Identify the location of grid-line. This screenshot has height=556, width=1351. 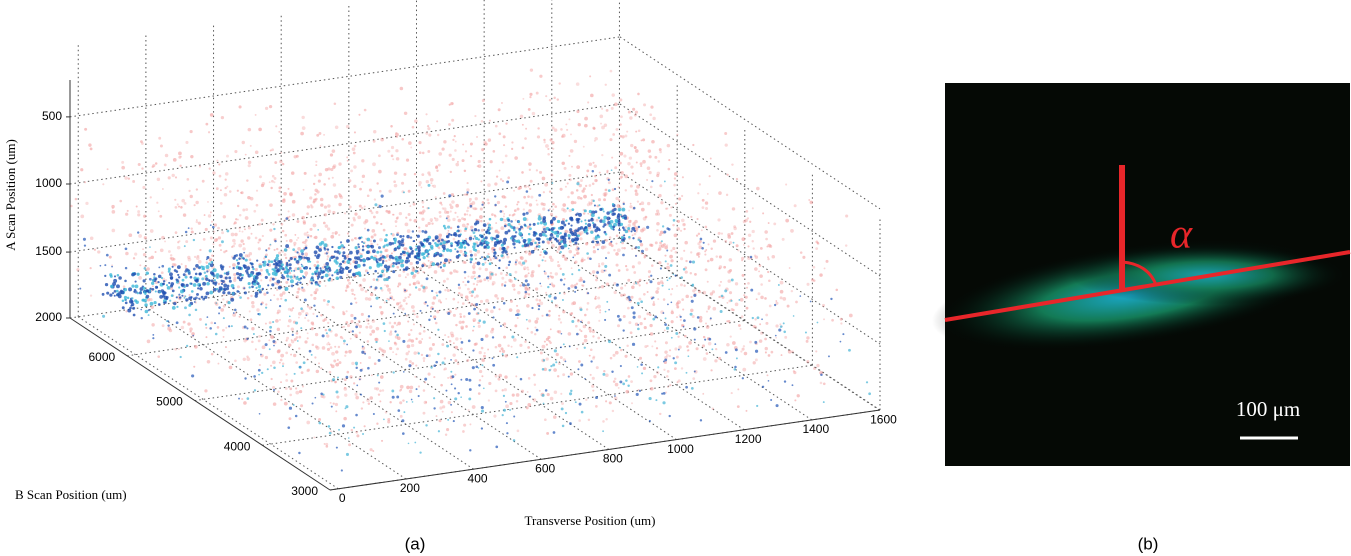
(345, 144).